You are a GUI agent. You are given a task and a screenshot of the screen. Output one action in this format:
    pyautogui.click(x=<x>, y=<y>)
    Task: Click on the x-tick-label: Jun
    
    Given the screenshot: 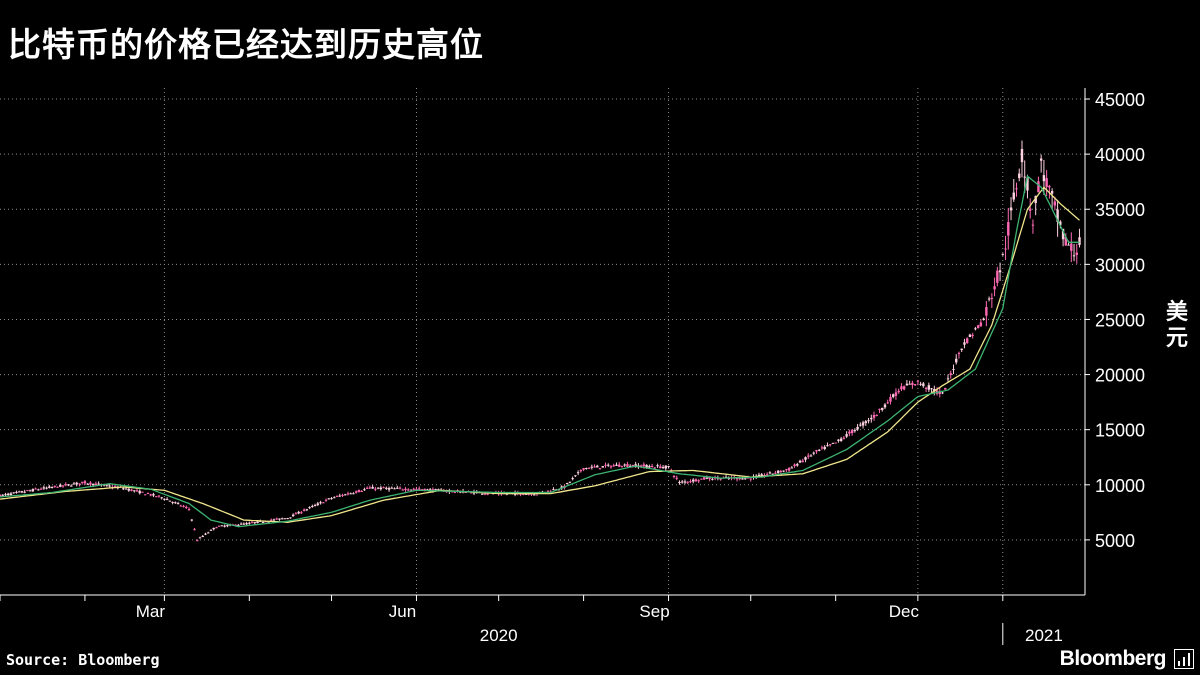 What is the action you would take?
    pyautogui.click(x=402, y=611)
    